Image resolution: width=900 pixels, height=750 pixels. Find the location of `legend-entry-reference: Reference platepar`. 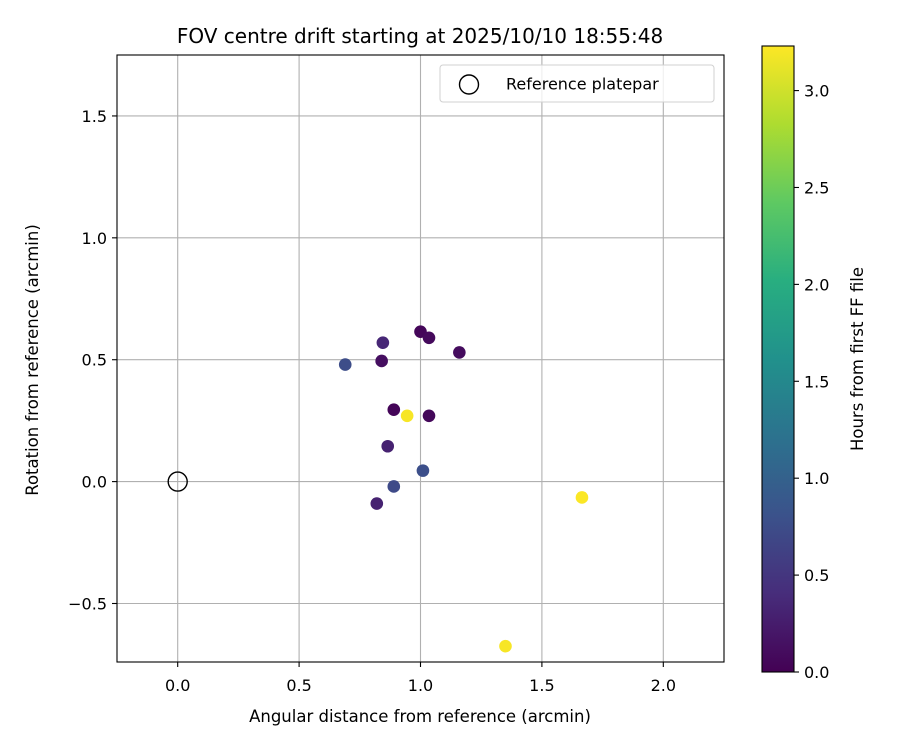

legend-entry-reference: Reference platepar is located at coordinates (582, 84).